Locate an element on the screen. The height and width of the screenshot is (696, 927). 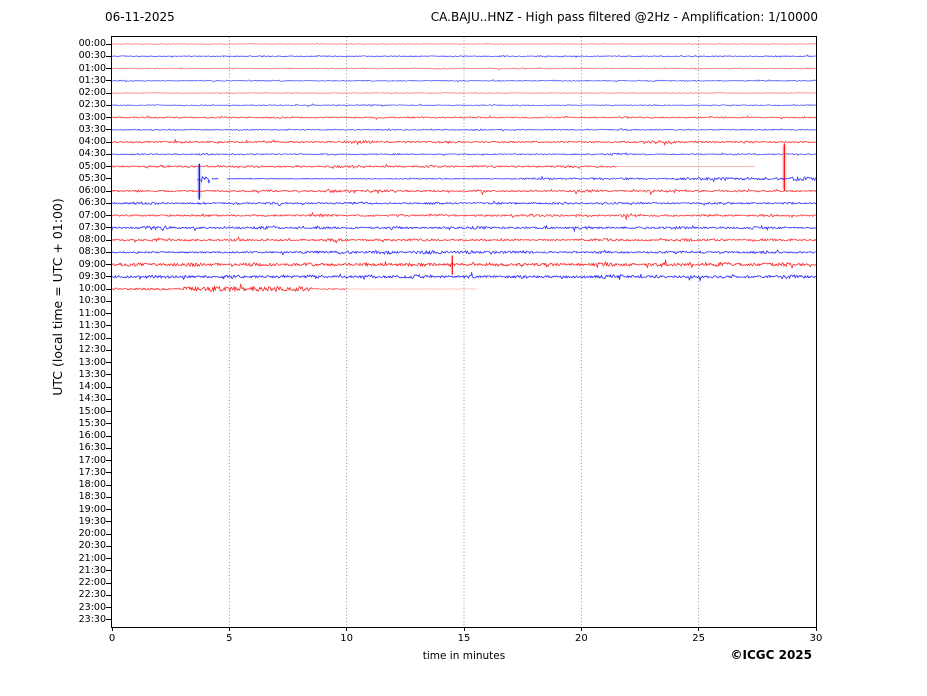
y-tick-label: 19:00 is located at coordinates (92, 509).